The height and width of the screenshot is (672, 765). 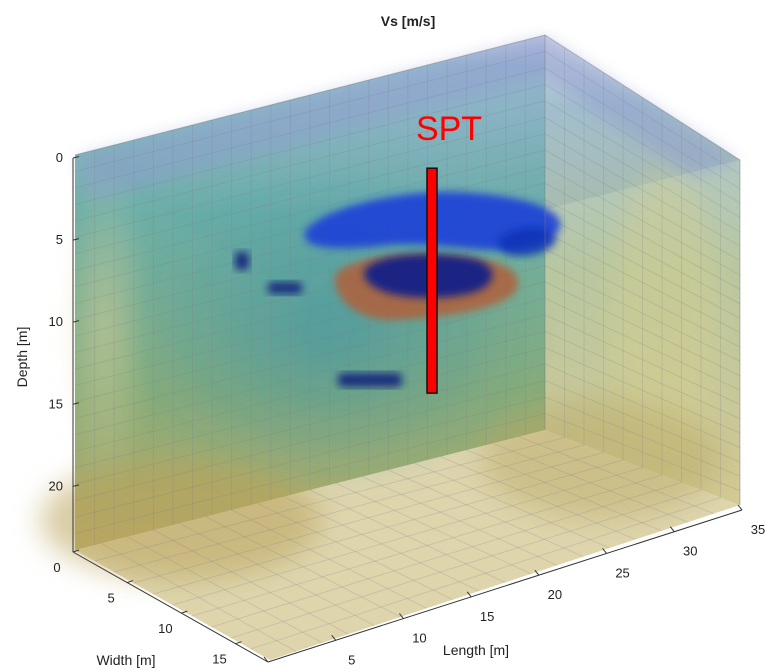 I want to click on length-tick-label: 35, so click(x=758, y=529).